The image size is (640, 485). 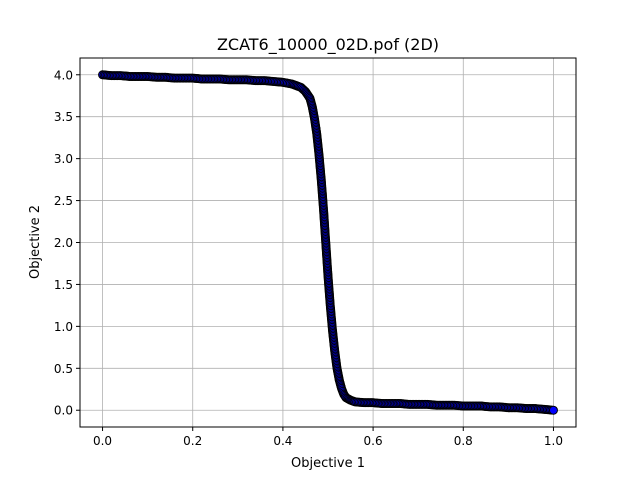 What do you see at coordinates (63, 327) in the screenshot?
I see `y-tick-label: 1.0` at bounding box center [63, 327].